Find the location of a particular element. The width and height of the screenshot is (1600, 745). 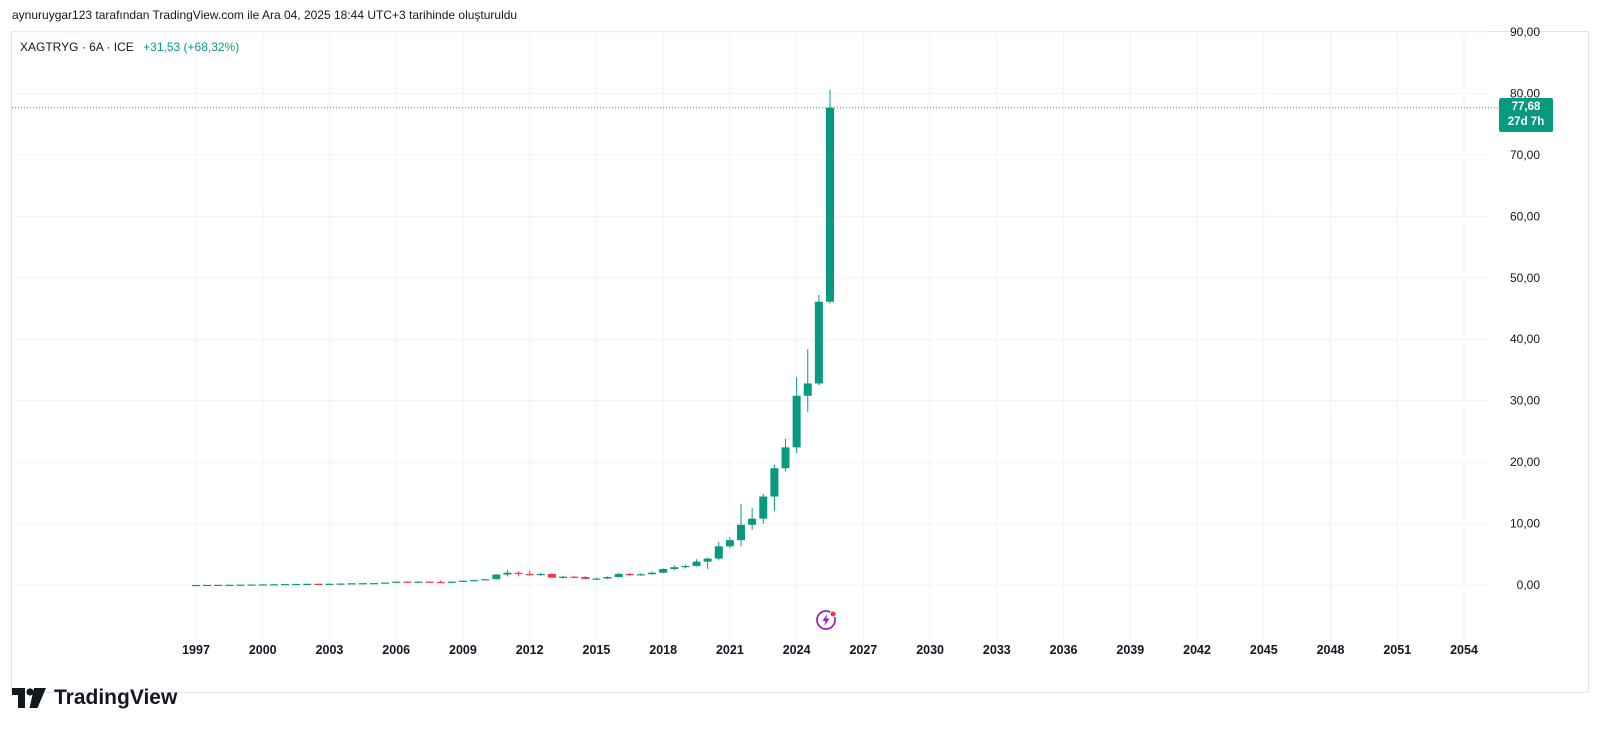

x-tick-label: 2018 is located at coordinates (663, 650).